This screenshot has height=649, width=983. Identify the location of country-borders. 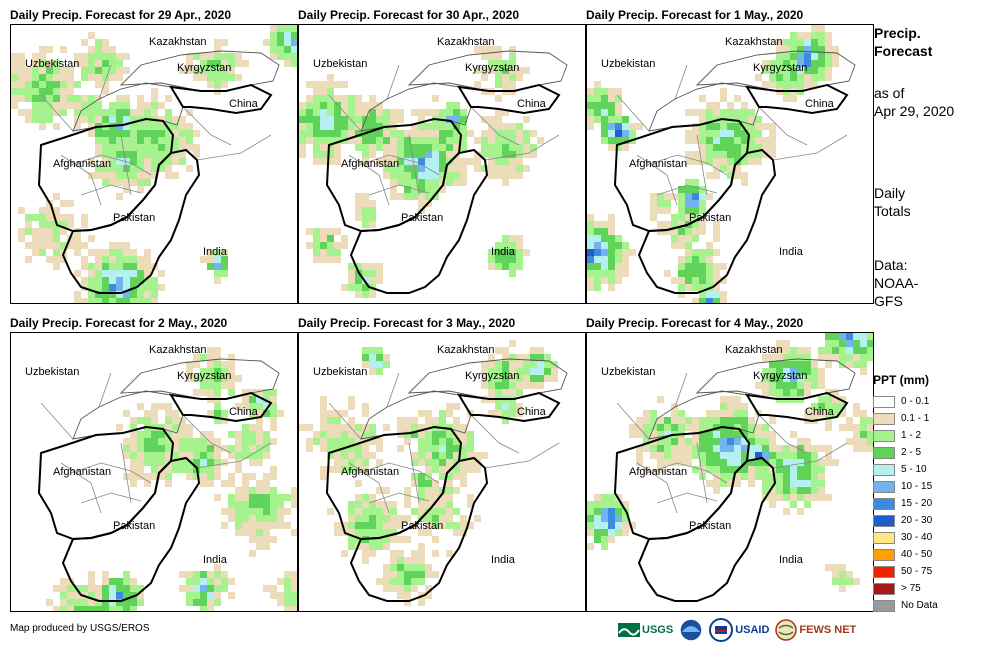
(158, 172).